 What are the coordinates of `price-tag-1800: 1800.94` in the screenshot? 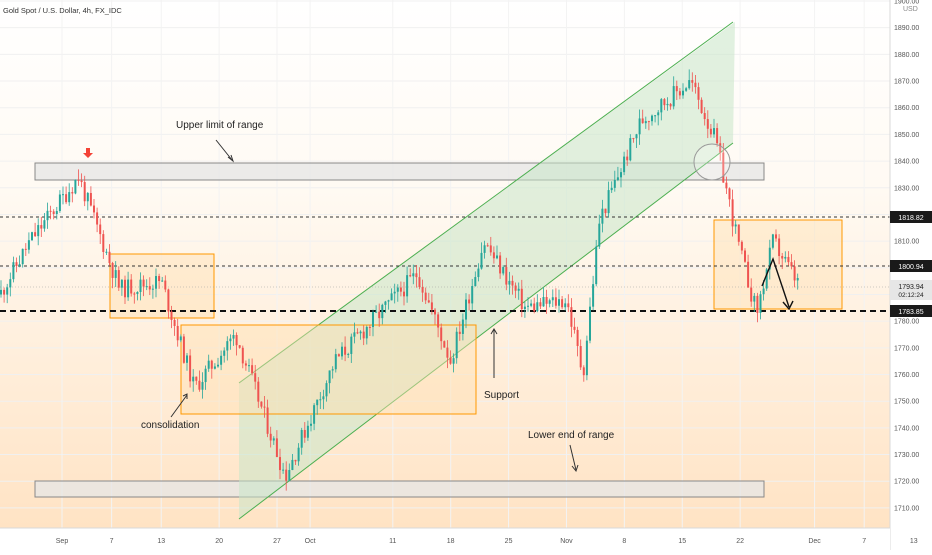 It's located at (911, 266).